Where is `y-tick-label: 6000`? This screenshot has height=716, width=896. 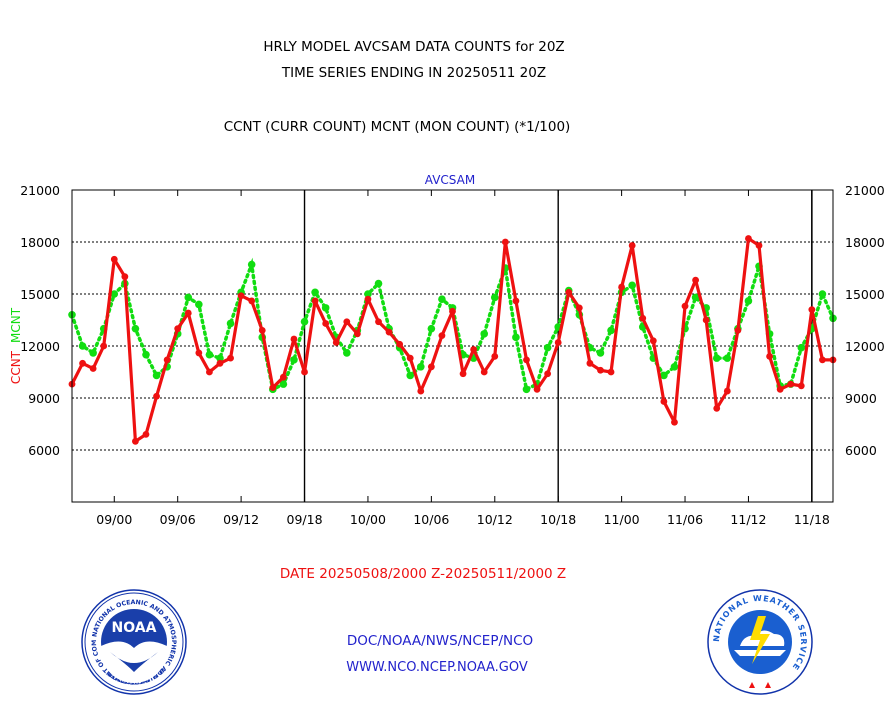 y-tick-label: 6000 is located at coordinates (861, 450).